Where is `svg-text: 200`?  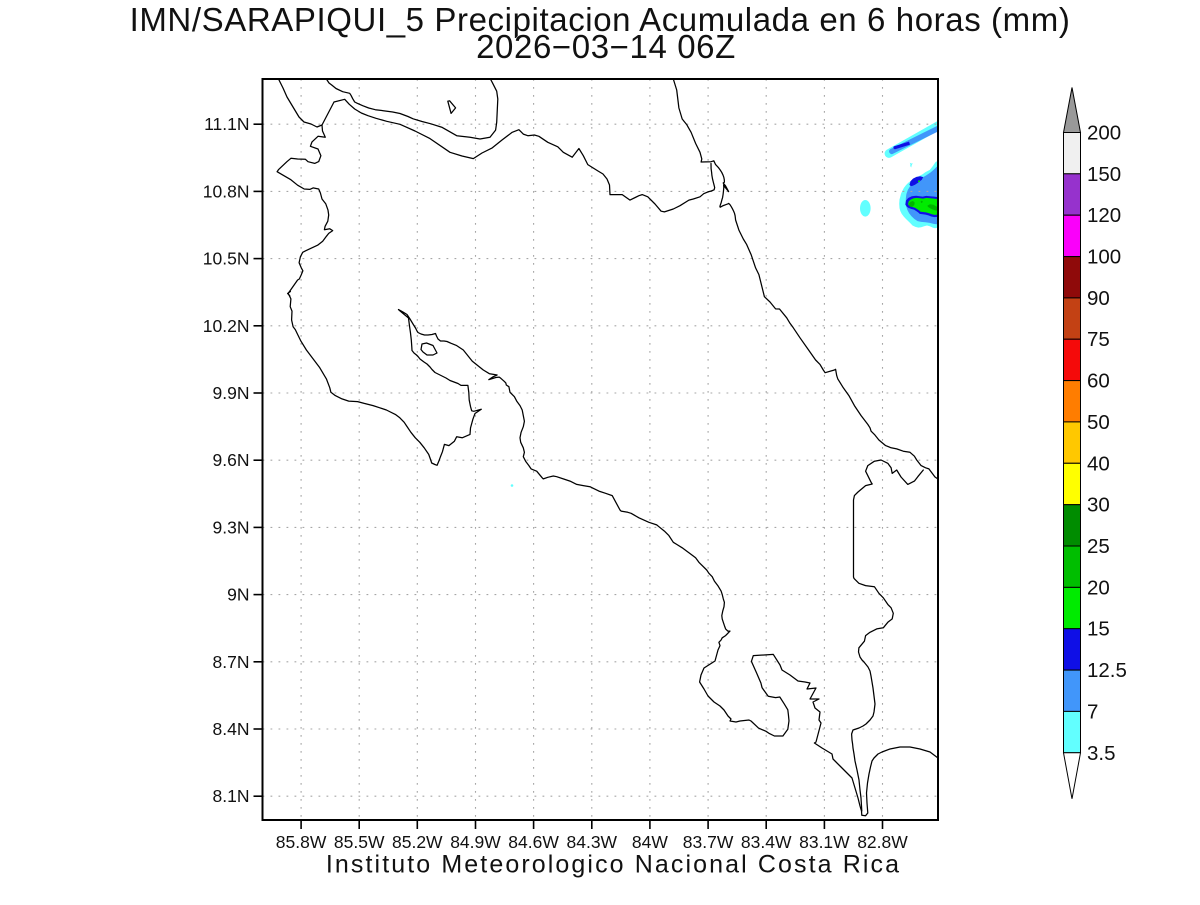
svg-text: 200 is located at coordinates (1104, 133).